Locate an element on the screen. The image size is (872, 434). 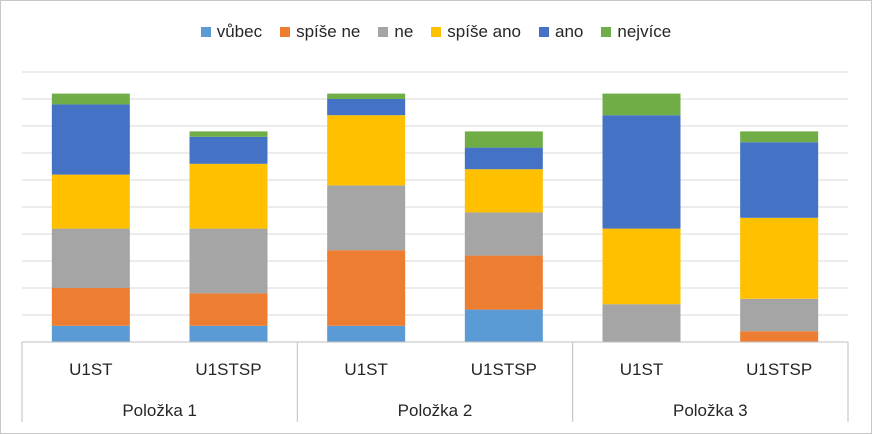
legend-item: spíše ano is located at coordinates (476, 32).